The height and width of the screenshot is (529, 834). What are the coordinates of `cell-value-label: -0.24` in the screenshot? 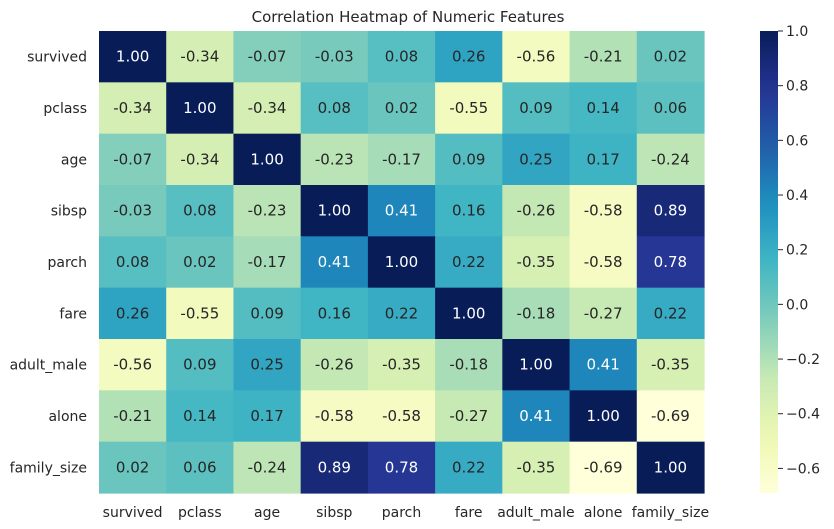 It's located at (267, 467).